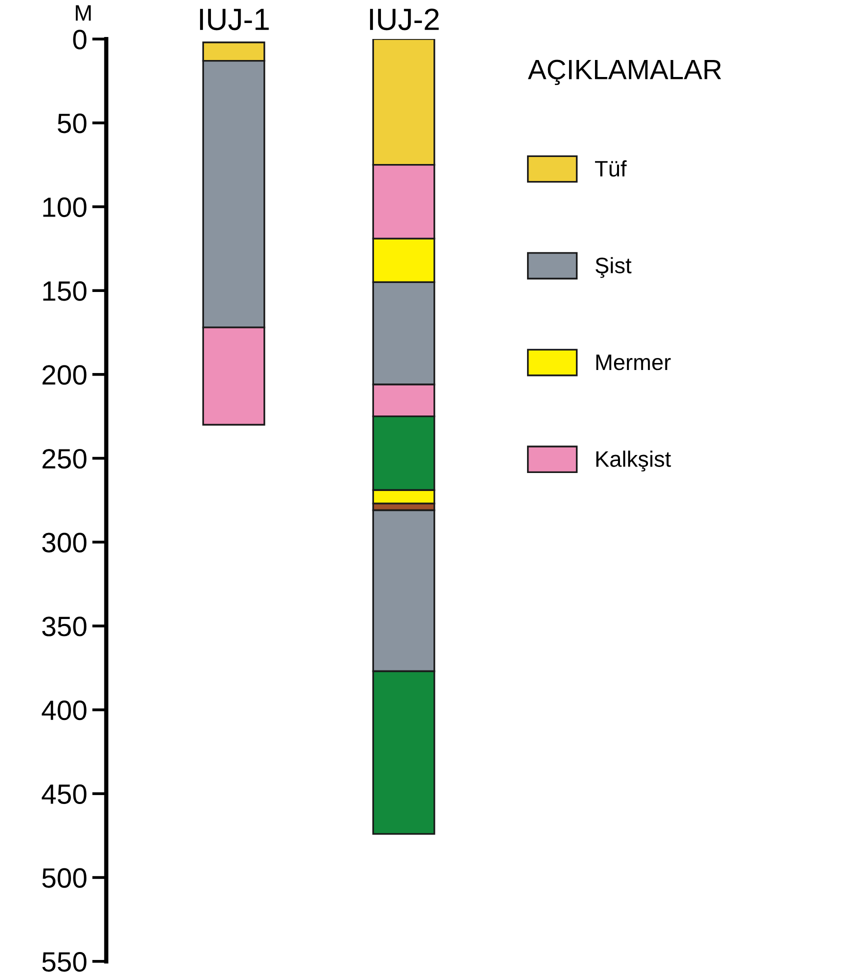 The image size is (850, 976). What do you see at coordinates (625, 73) in the screenshot?
I see `legend-title: AÇIKLAMALAR` at bounding box center [625, 73].